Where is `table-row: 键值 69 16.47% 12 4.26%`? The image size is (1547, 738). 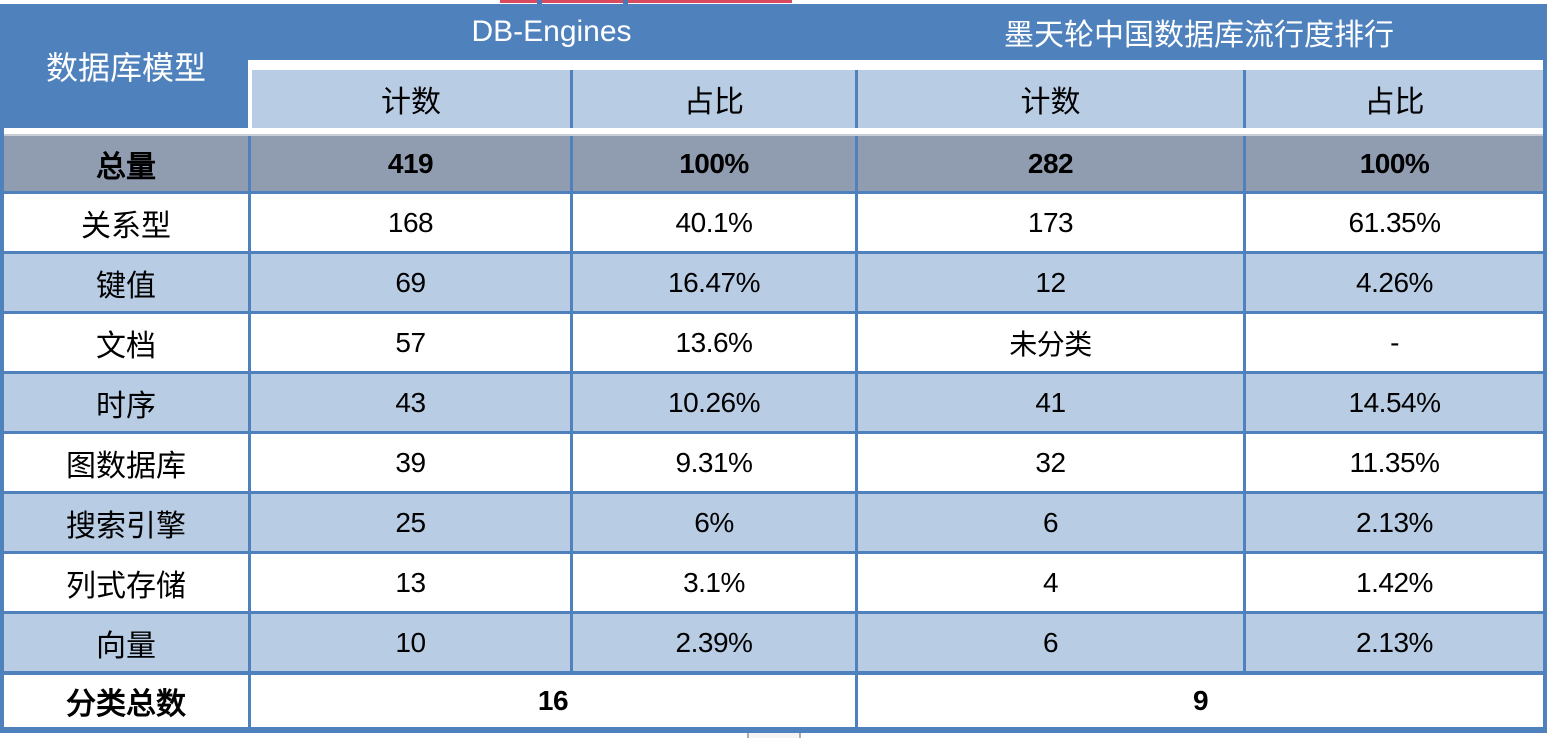 table-row: 键值 69 16.47% 12 4.26% is located at coordinates (773, 281).